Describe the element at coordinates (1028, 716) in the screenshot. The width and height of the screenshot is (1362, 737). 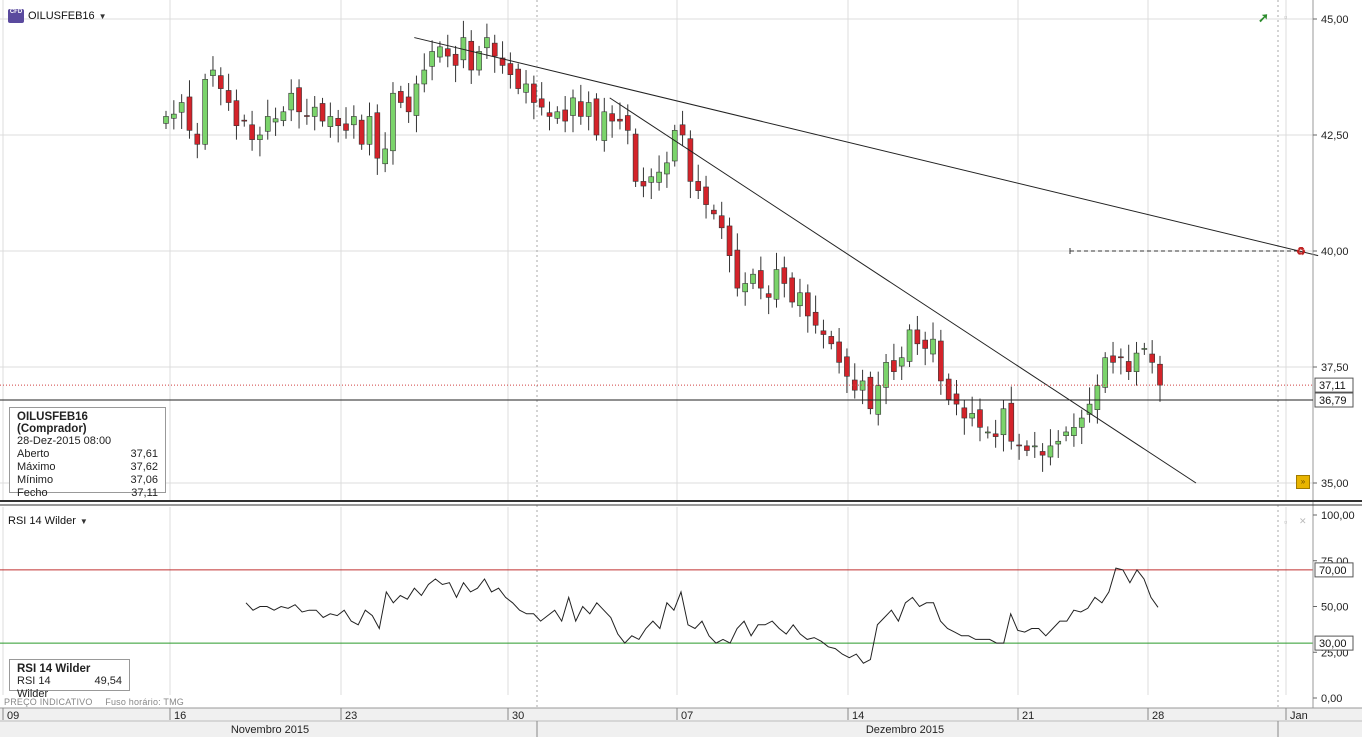
I see `date-tick-label: 21` at that location.